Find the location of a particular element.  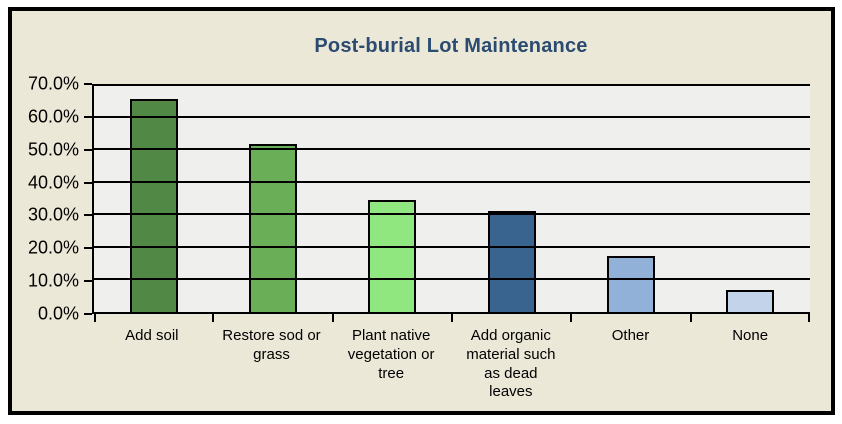

y-tick-label: 20.0% is located at coordinates (53, 247).